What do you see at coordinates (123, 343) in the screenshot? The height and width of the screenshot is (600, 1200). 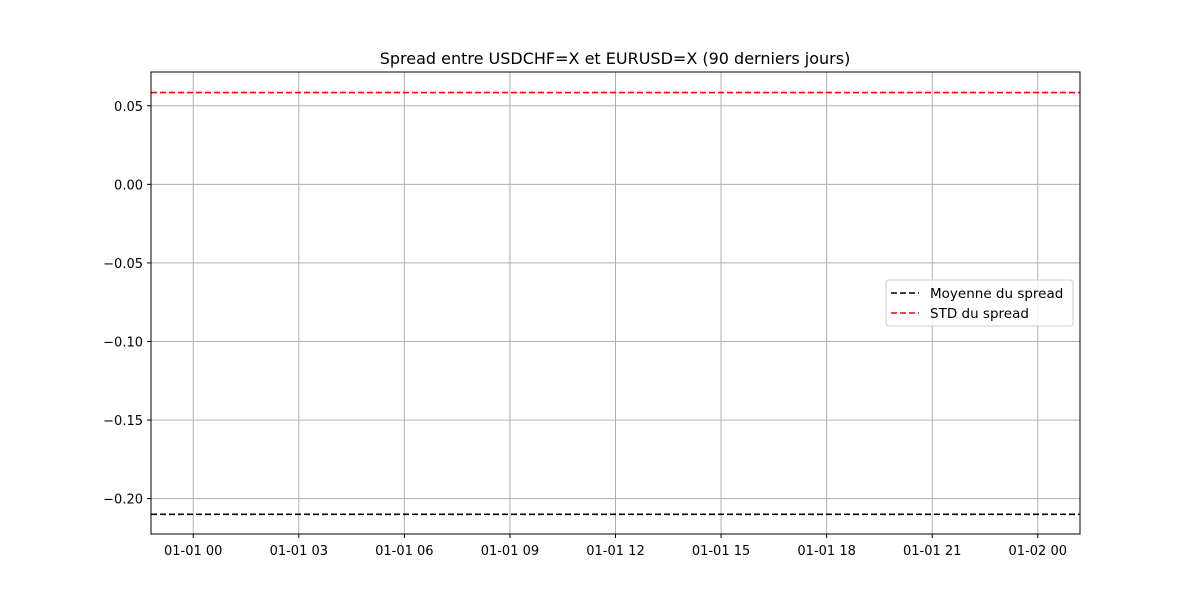 I see `y-tick-label: −0.10` at bounding box center [123, 343].